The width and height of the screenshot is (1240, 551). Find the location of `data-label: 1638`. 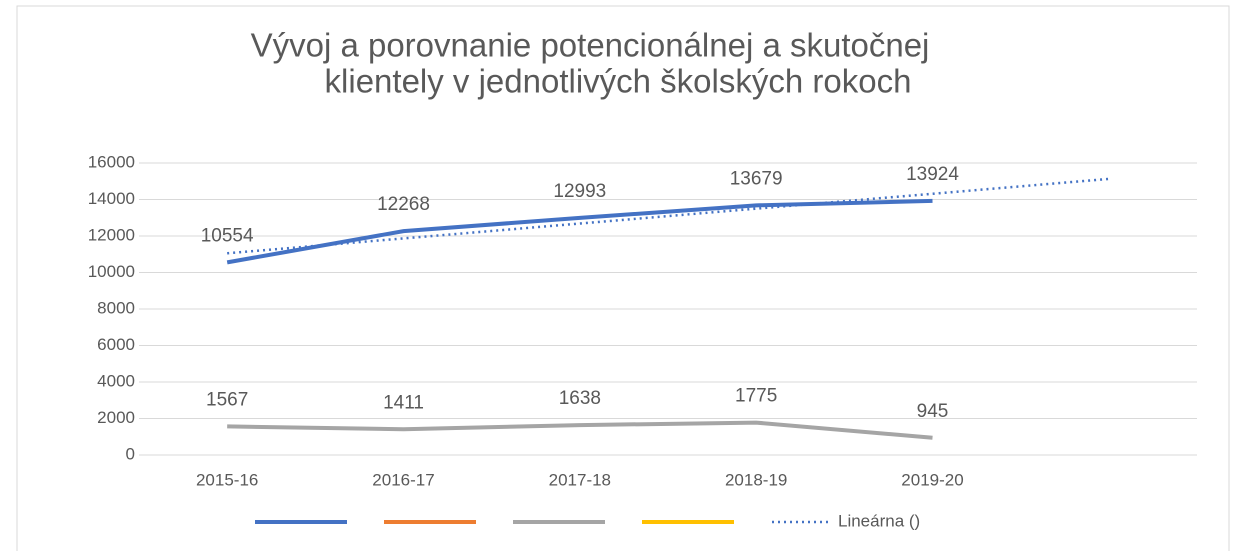

data-label: 1638 is located at coordinates (580, 398).